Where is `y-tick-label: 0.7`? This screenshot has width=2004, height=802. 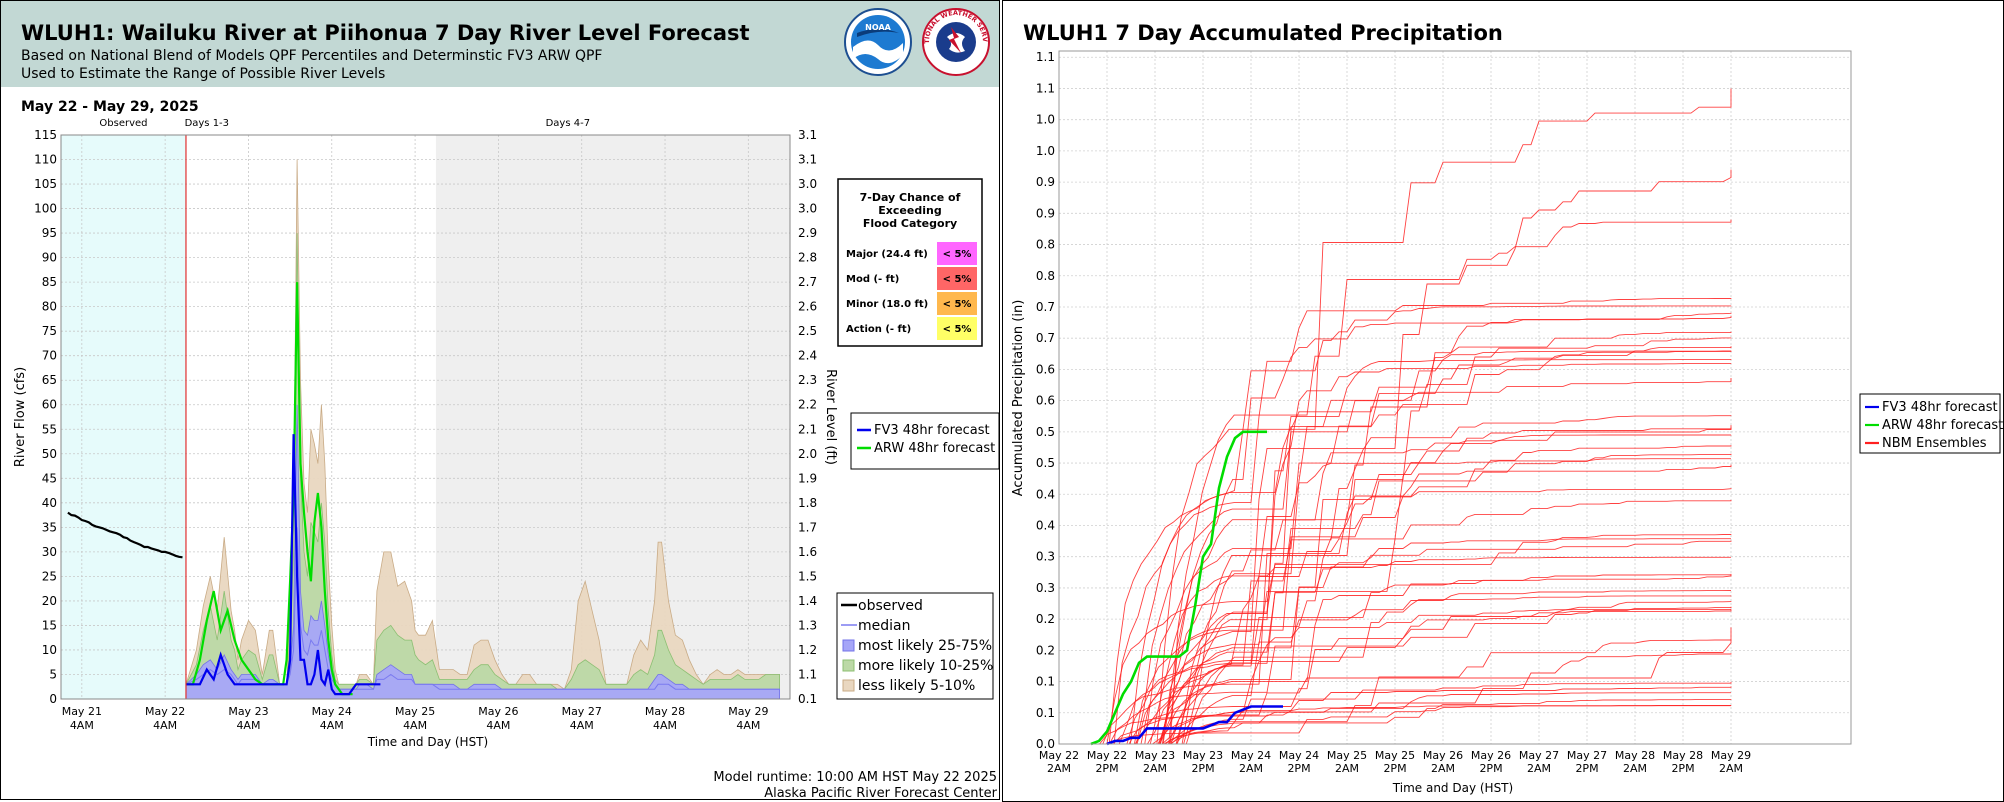
y-tick-label: 0.7 is located at coordinates (1045, 307).